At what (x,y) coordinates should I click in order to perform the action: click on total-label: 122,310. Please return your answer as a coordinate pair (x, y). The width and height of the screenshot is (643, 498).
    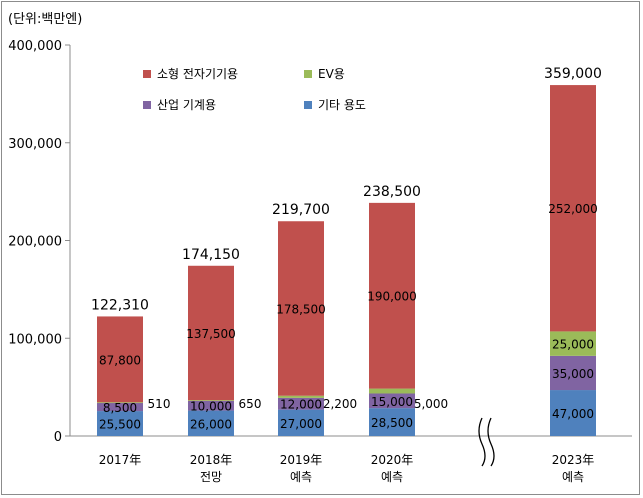
    Looking at the image, I should click on (120, 305).